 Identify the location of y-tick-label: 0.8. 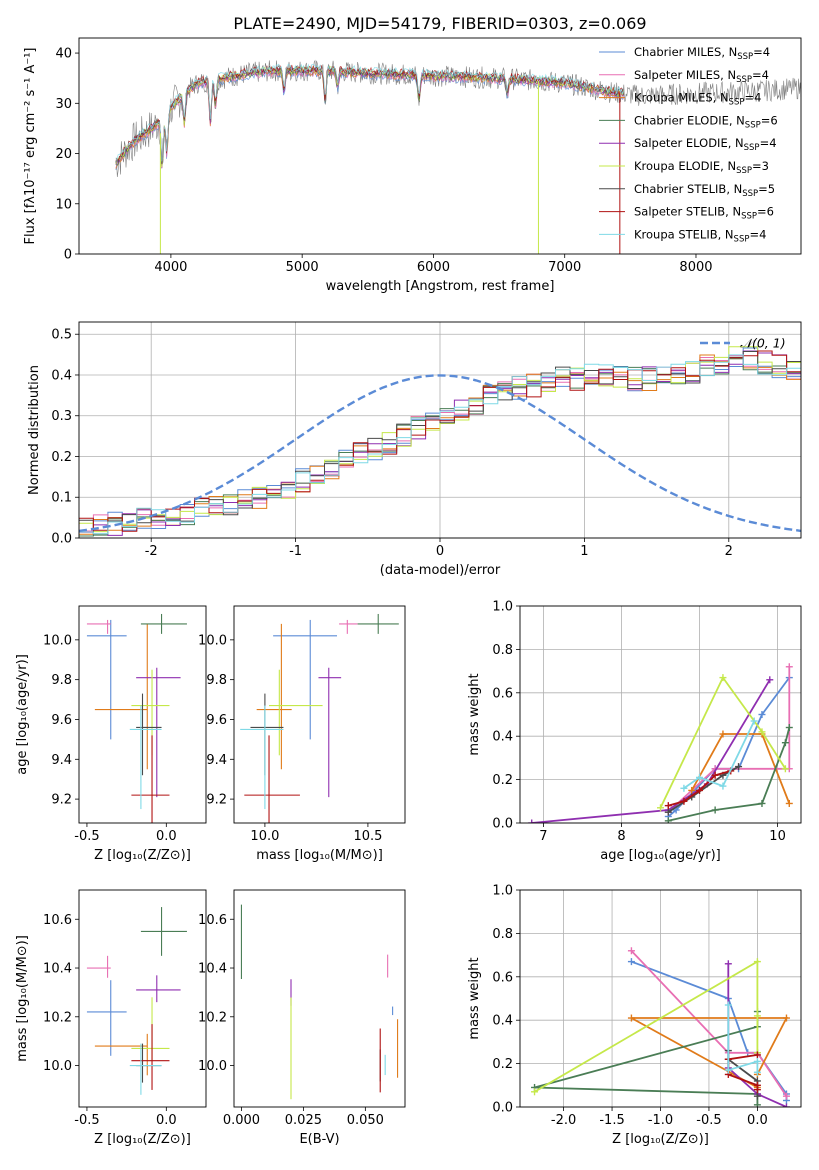
(502, 934).